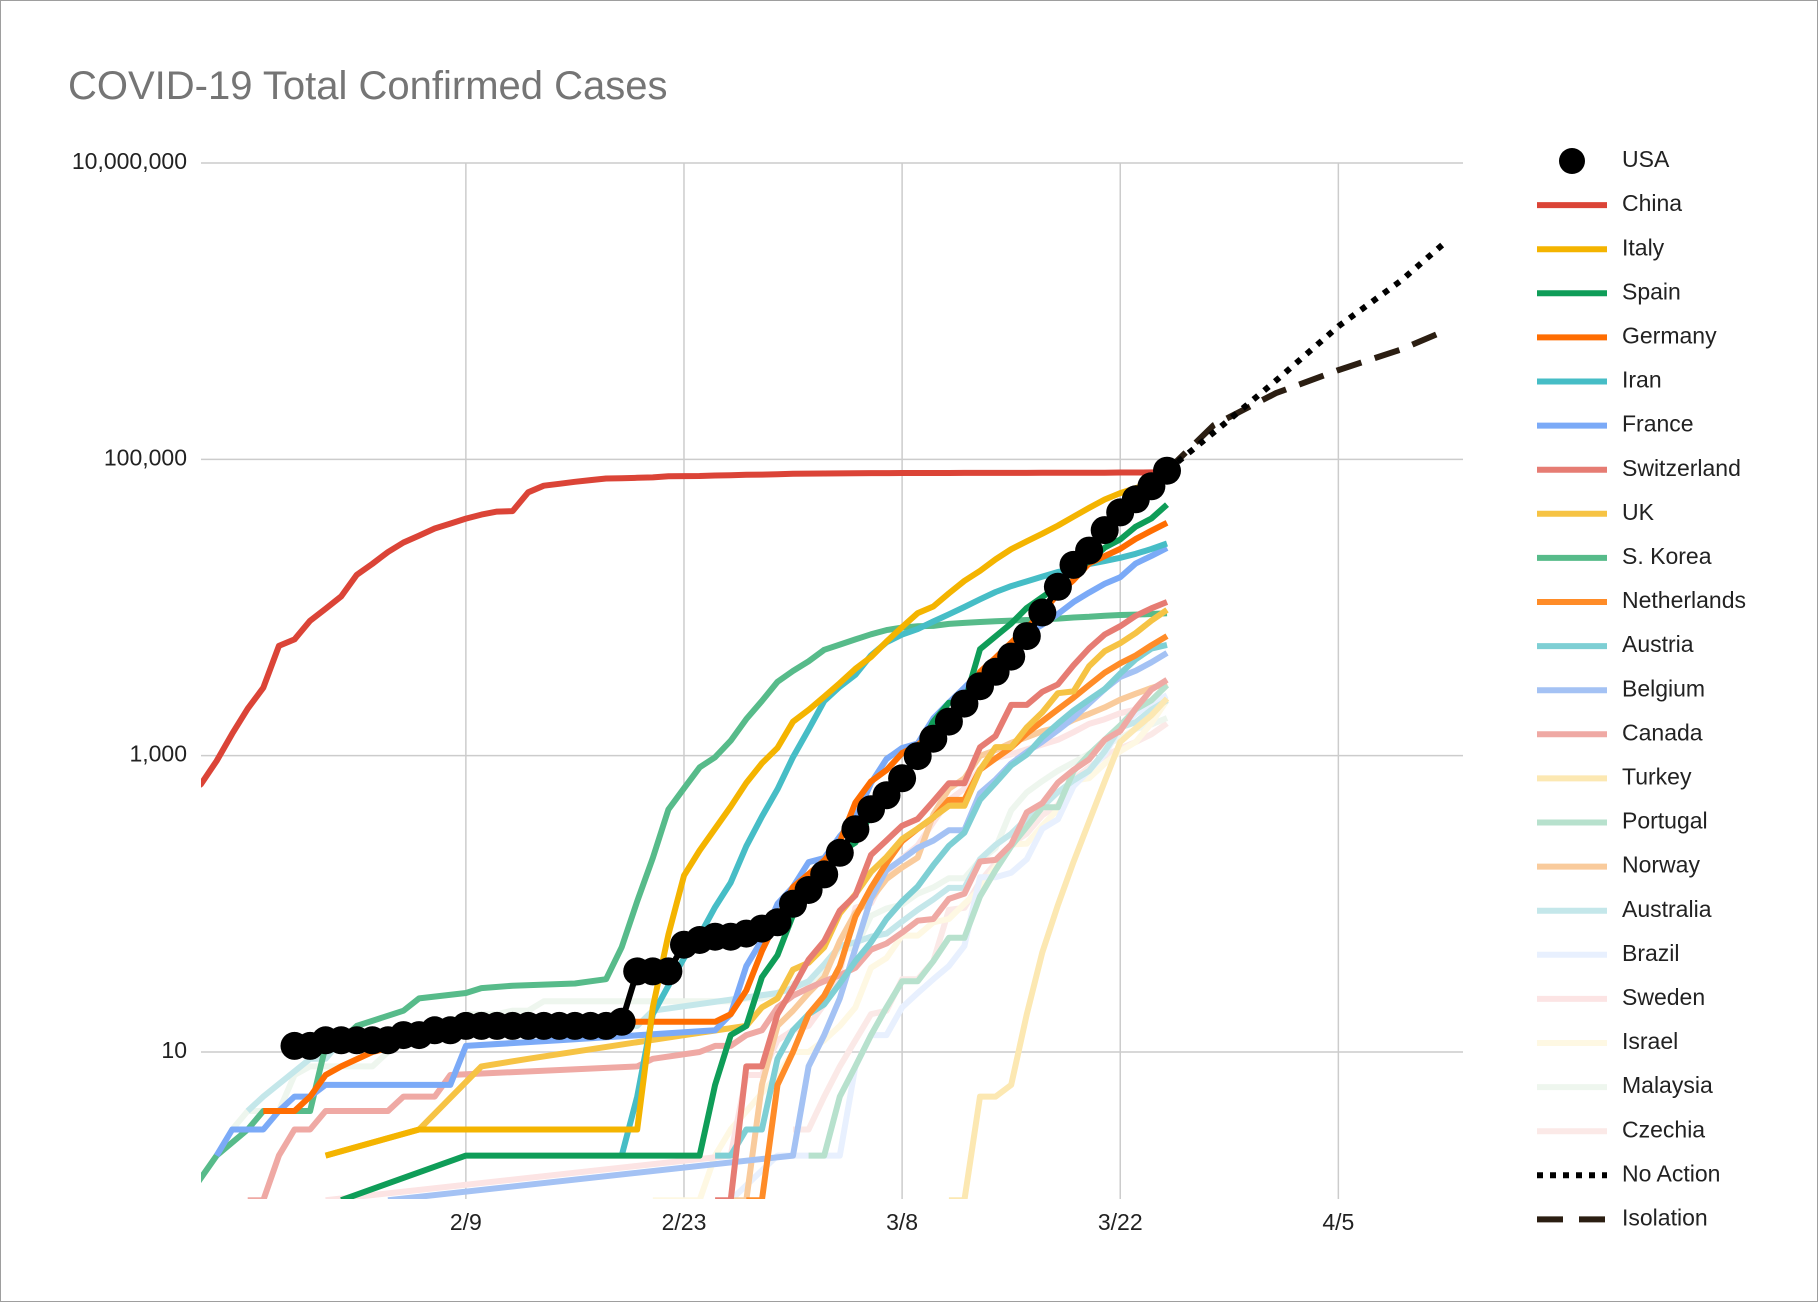 This screenshot has width=1818, height=1303. Describe the element at coordinates (1621, 1129) in the screenshot. I see `legend-item: Czechia` at that location.